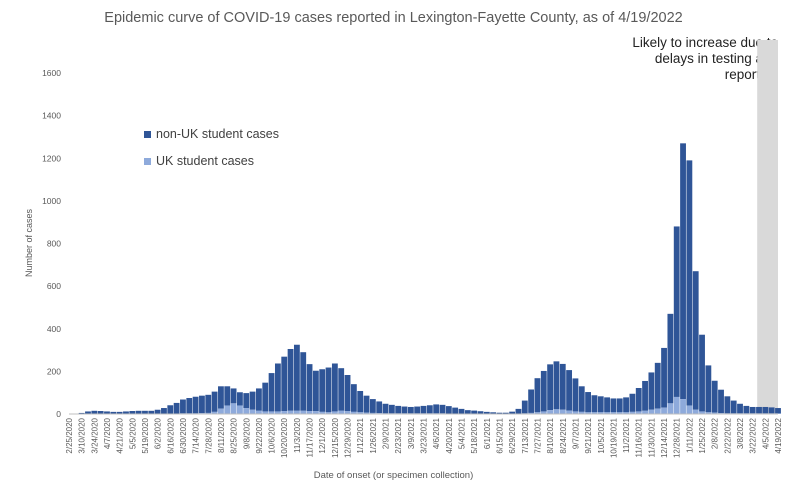 This screenshot has width=787, height=488. Describe the element at coordinates (448, 410) in the screenshot. I see `bar-non-uk-4/20/2021` at that location.